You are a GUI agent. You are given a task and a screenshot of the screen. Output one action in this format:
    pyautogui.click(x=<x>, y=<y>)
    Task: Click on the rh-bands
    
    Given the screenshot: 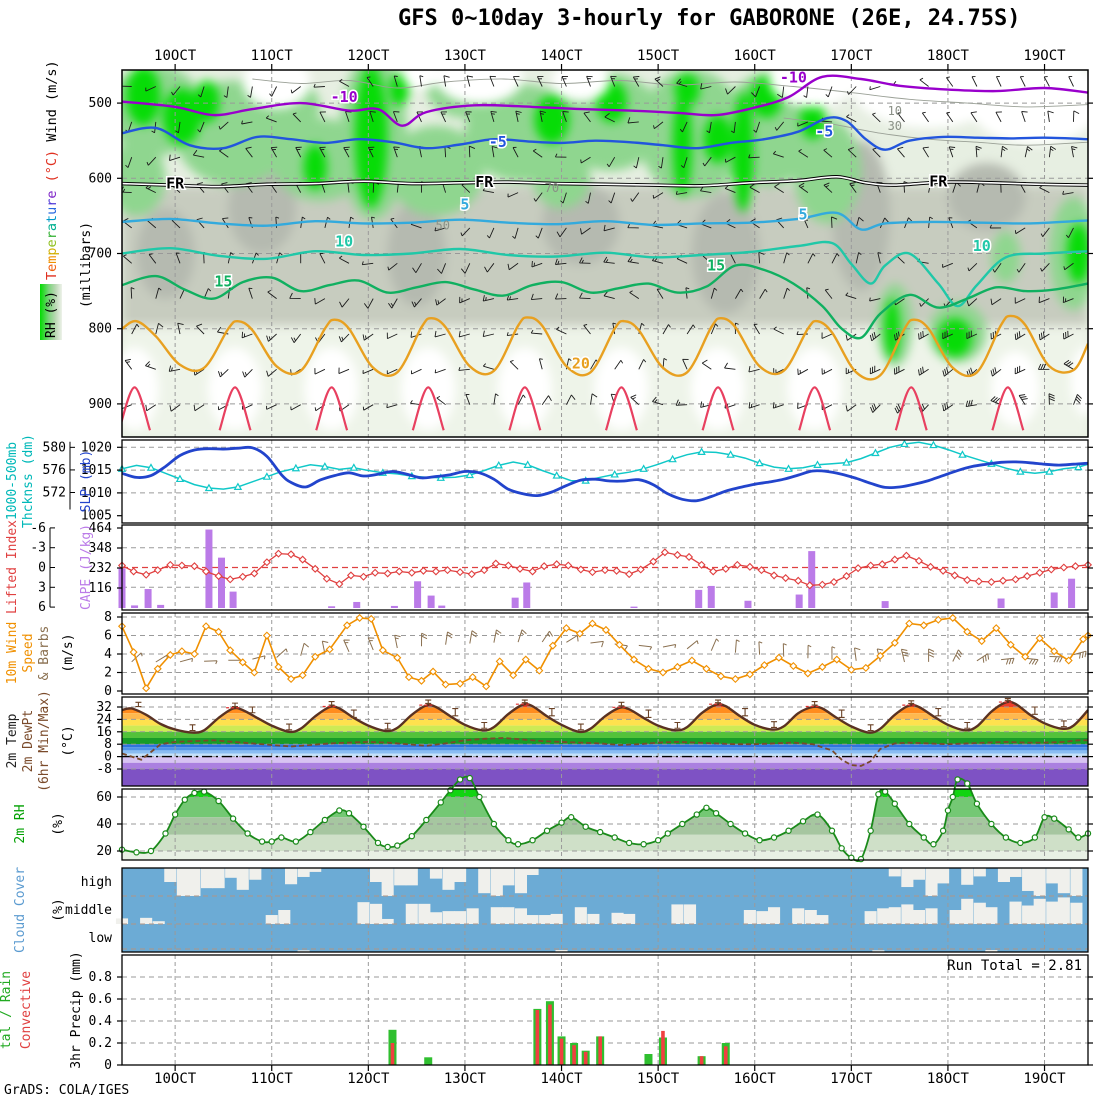 What is the action you would take?
    pyautogui.click(x=605, y=824)
    